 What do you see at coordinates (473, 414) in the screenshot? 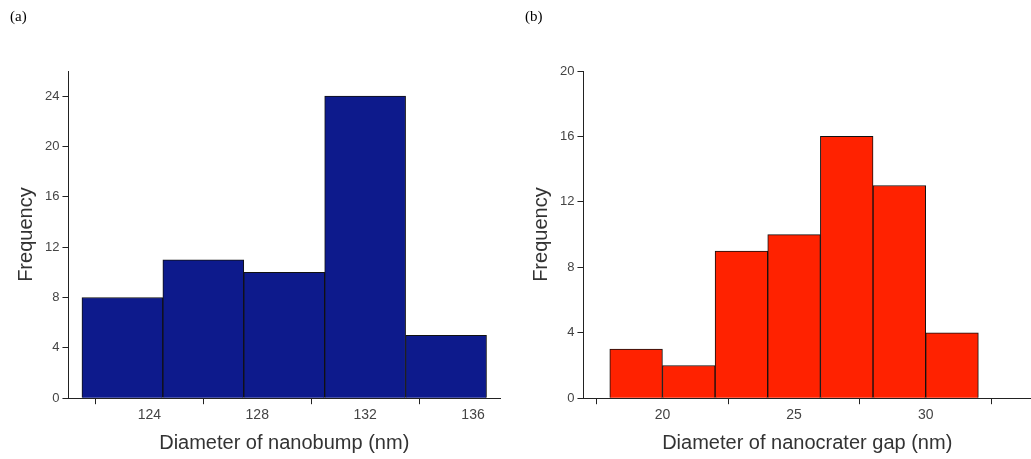
I see `x-tick-label: 136` at bounding box center [473, 414].